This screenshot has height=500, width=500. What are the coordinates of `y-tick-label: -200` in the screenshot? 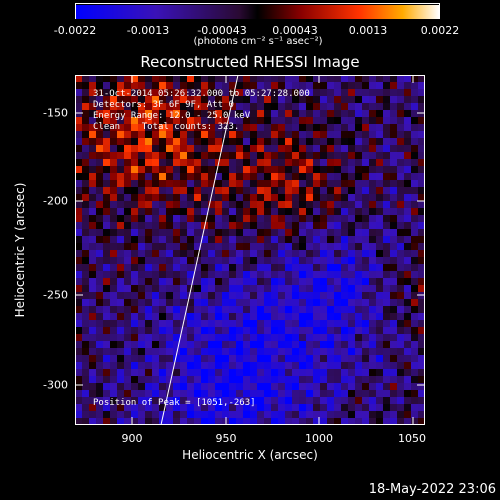 It's located at (55, 201).